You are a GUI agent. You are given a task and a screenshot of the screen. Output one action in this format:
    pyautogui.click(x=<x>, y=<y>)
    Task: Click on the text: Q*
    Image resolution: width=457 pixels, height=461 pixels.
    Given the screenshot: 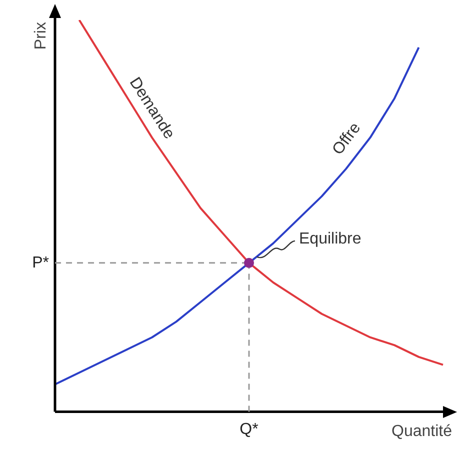 What is the action you would take?
    pyautogui.click(x=249, y=429)
    